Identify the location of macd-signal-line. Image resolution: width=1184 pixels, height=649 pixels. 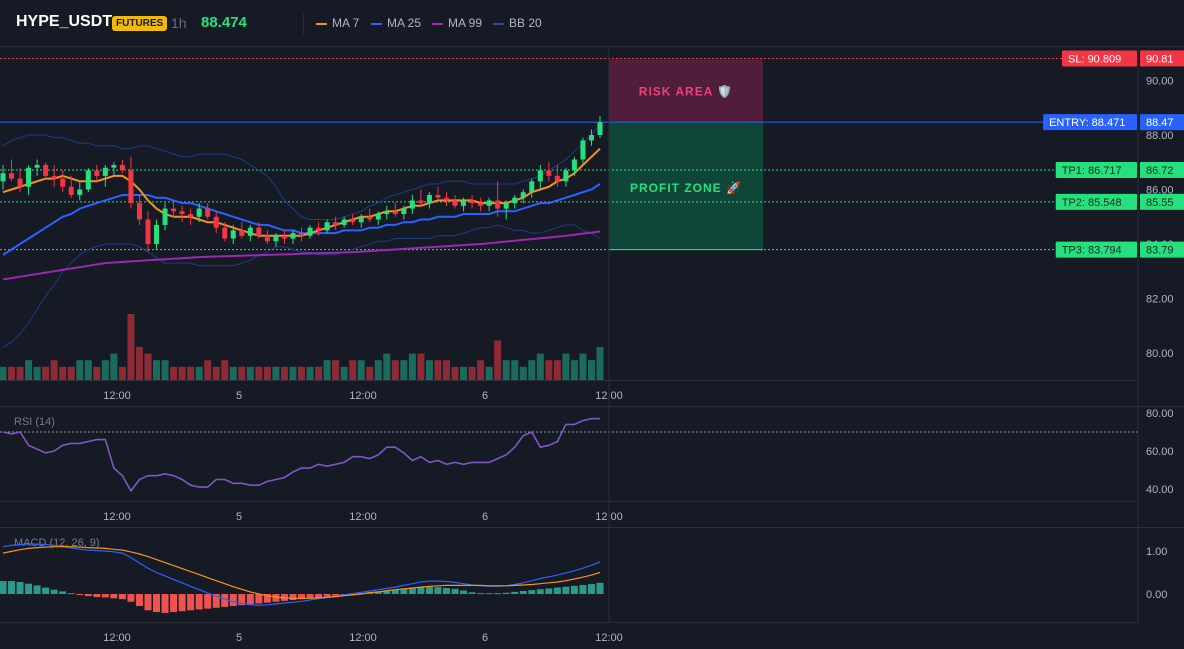
(301, 572).